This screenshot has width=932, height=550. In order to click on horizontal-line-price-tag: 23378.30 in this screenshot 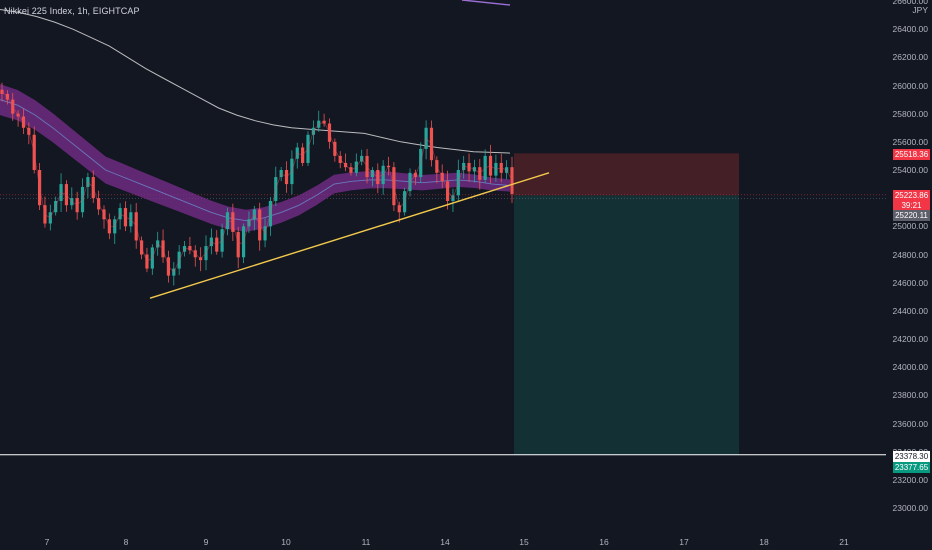, I will do `click(911, 456)`.